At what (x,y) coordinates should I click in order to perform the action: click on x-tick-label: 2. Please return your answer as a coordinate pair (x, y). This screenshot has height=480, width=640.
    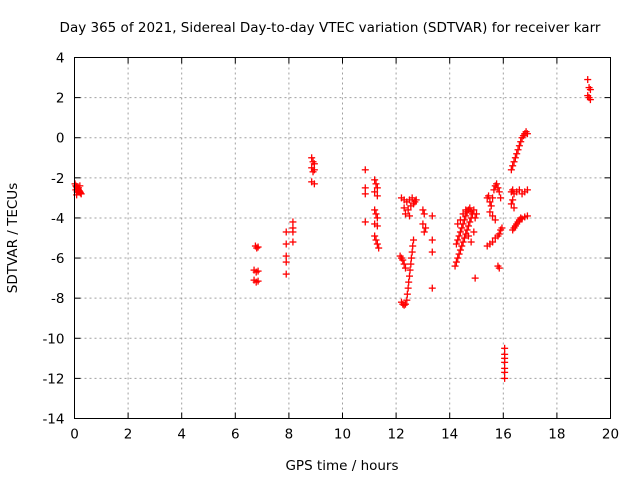
    Looking at the image, I should click on (128, 435).